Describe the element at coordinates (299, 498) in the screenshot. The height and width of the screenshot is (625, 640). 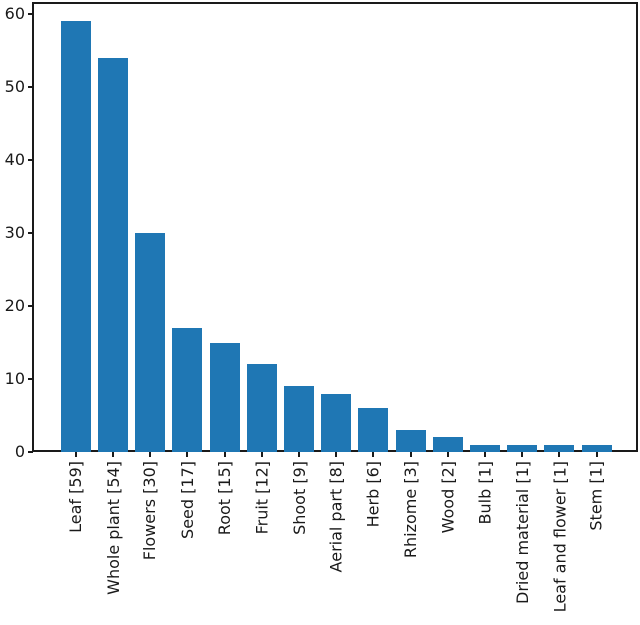
I see `x-tick-label: Shoot [9]` at that location.